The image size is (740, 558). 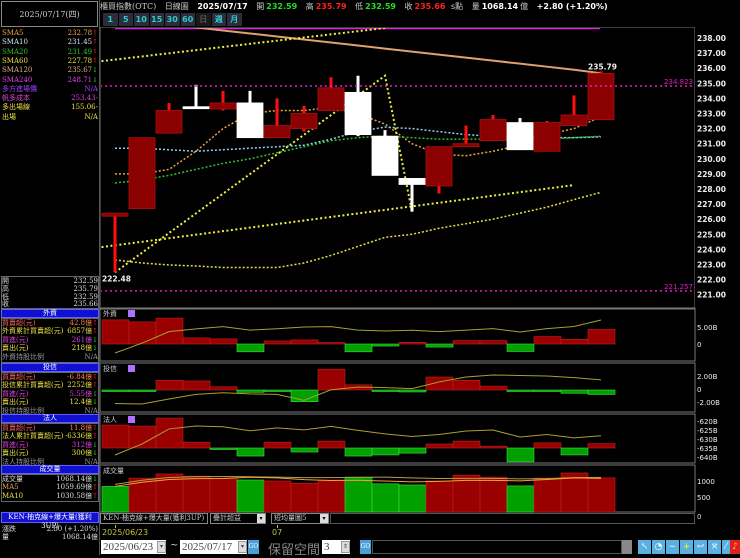 I want to click on ma-row: SMA60 227.78↑, so click(x=50, y=60).